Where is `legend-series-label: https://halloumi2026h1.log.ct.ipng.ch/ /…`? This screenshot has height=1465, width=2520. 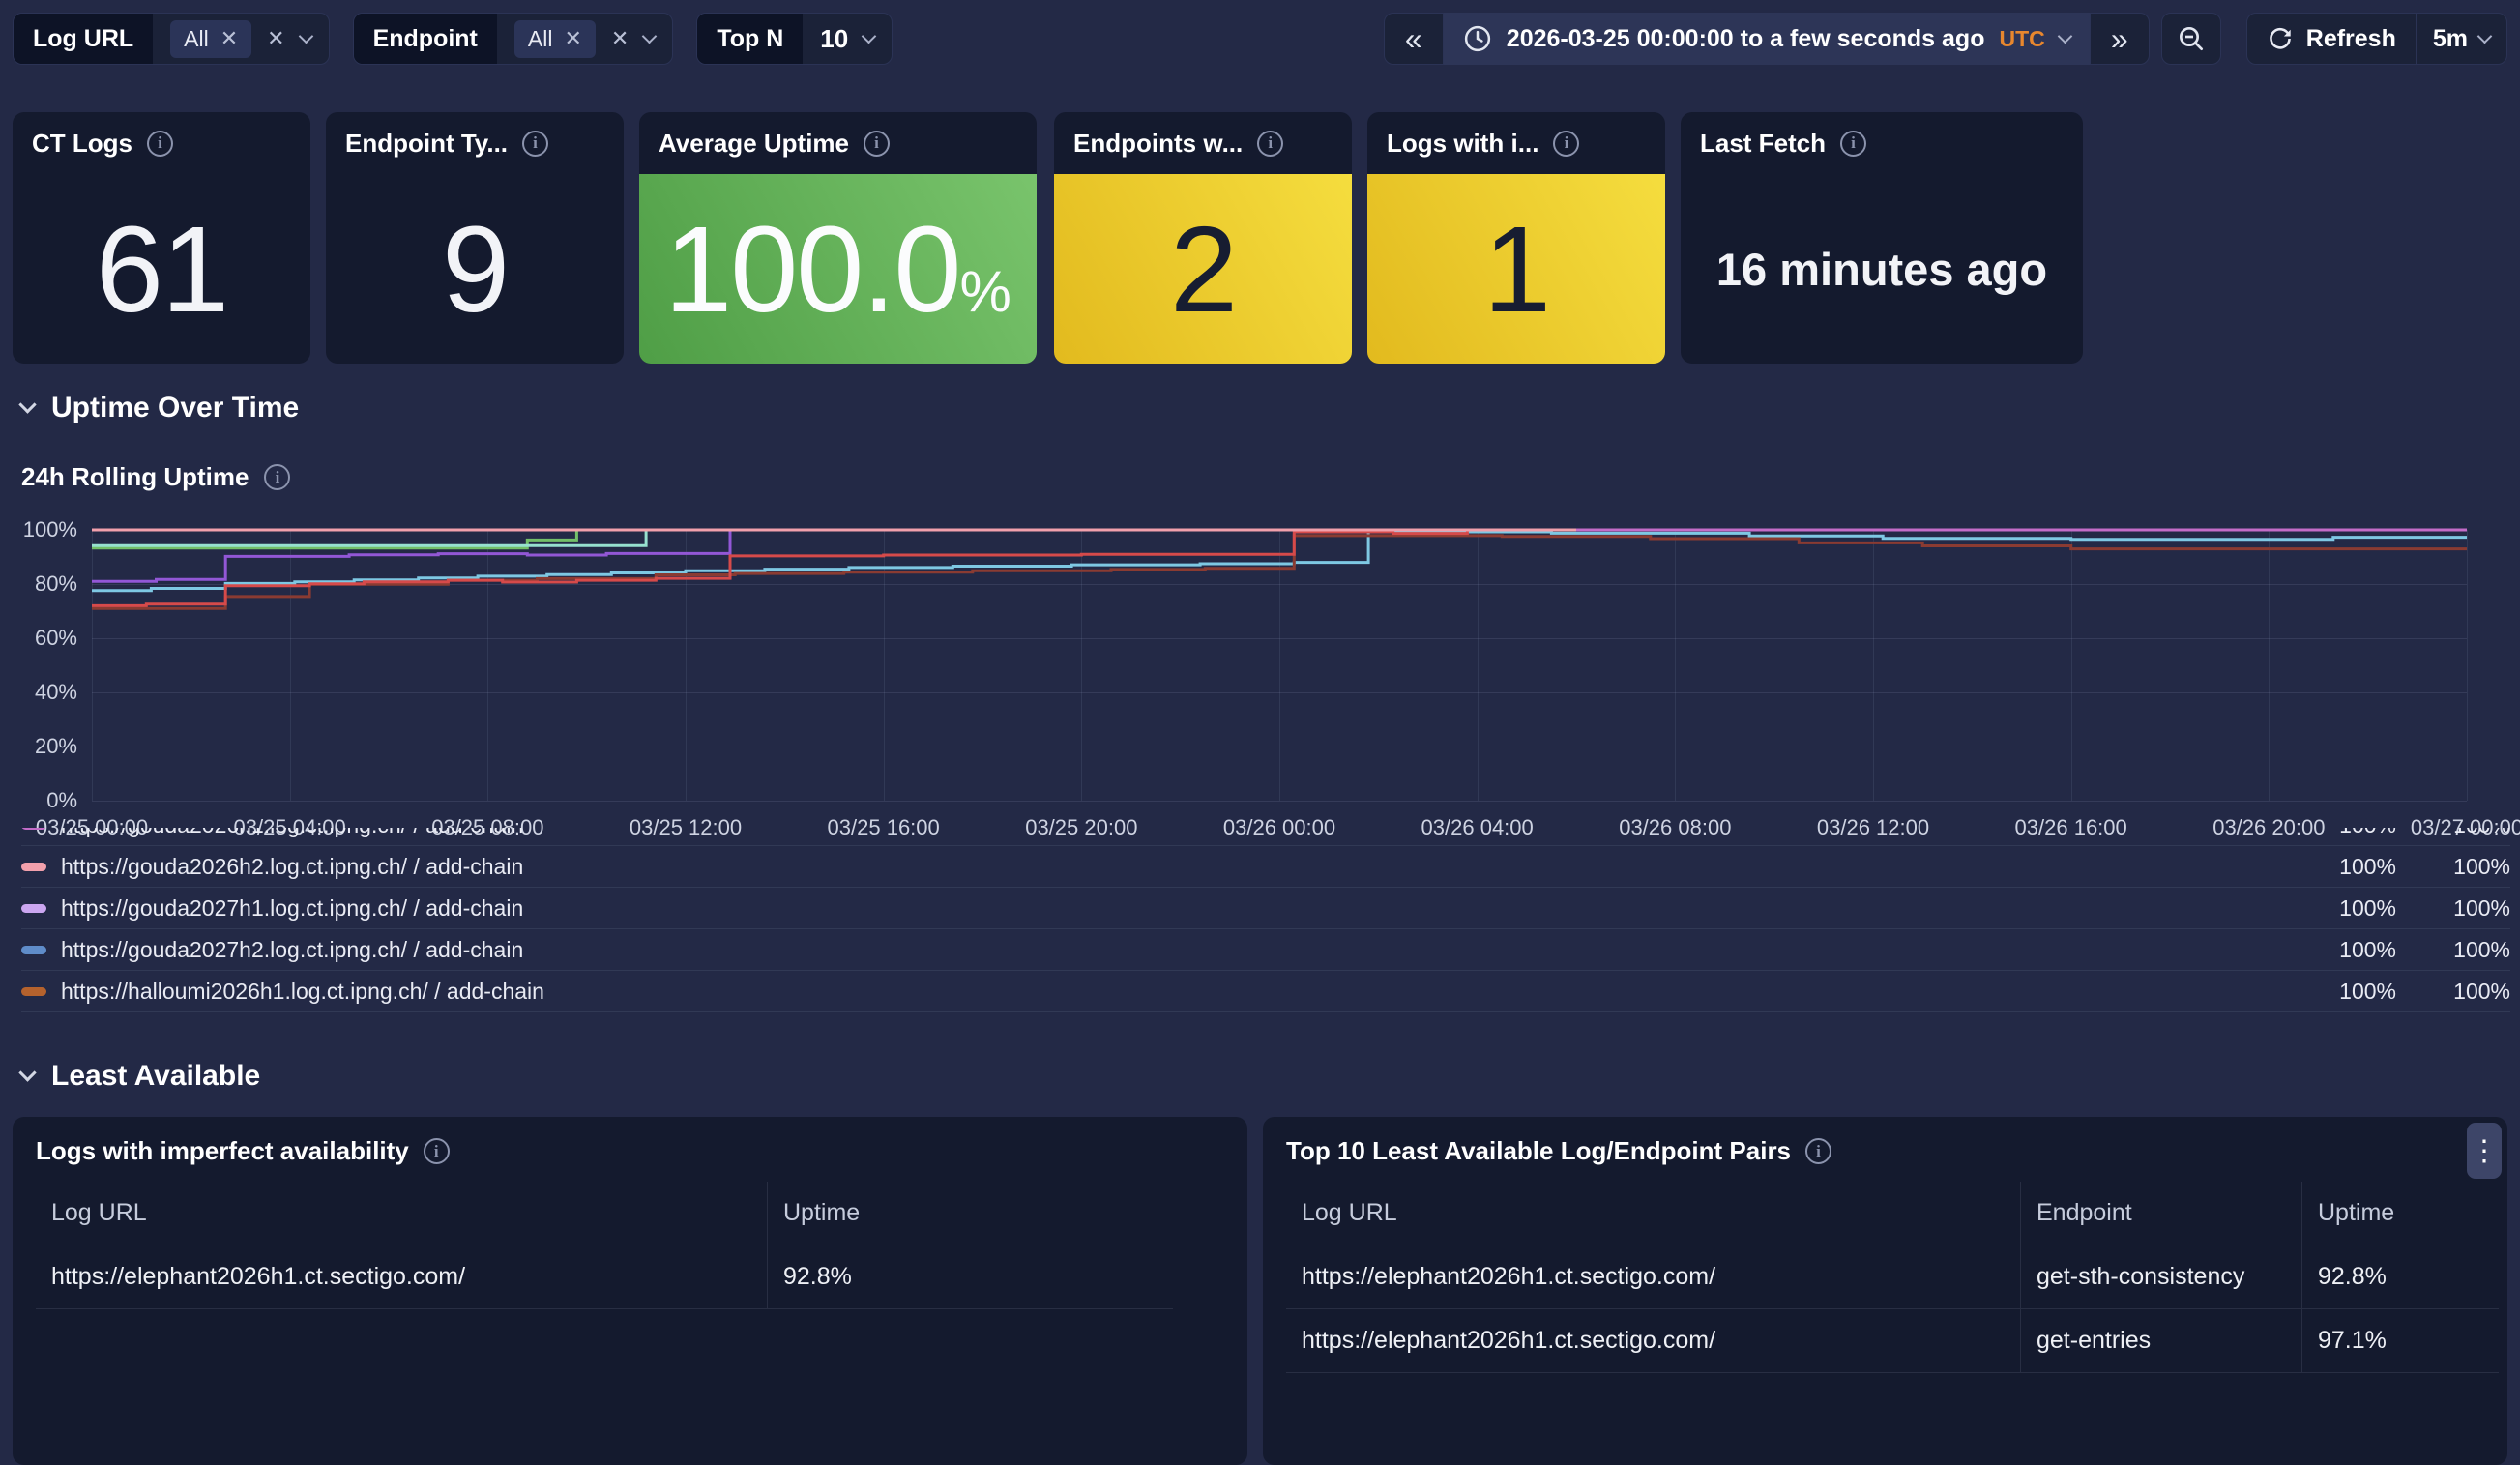 legend-series-label: https://halloumi2026h1.log.ct.ipng.ch/ /… is located at coordinates (302, 991).